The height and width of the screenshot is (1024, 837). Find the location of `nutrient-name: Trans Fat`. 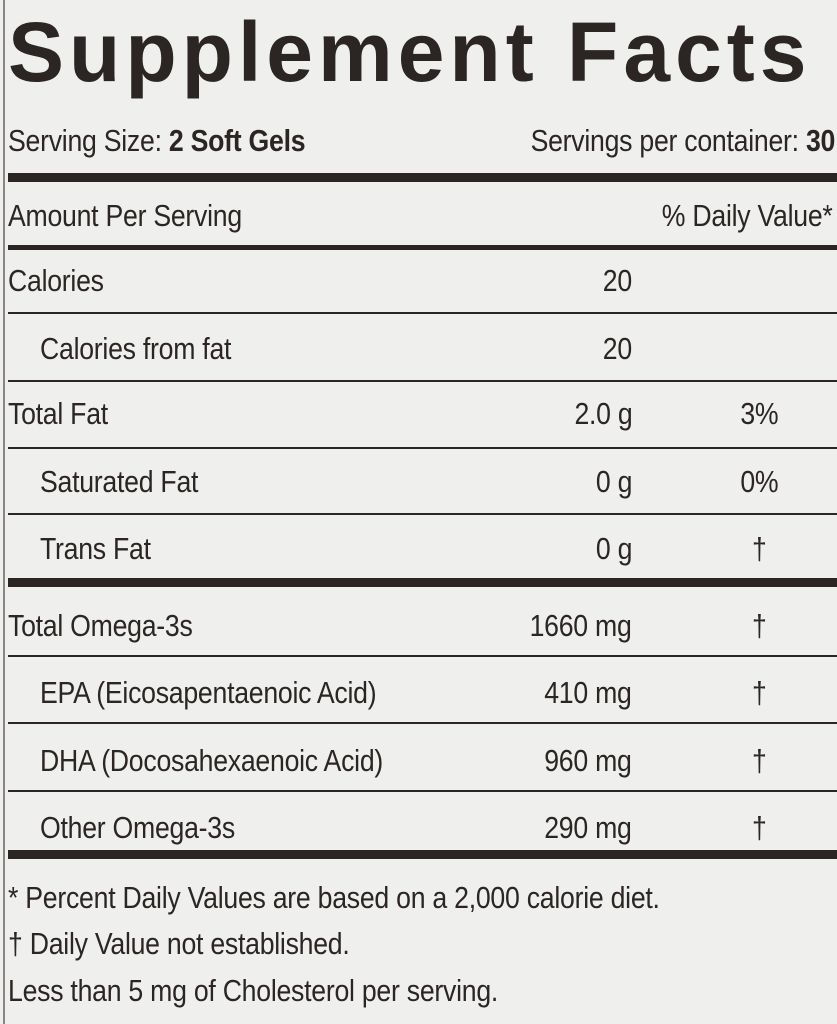

nutrient-name: Trans Fat is located at coordinates (95, 548).